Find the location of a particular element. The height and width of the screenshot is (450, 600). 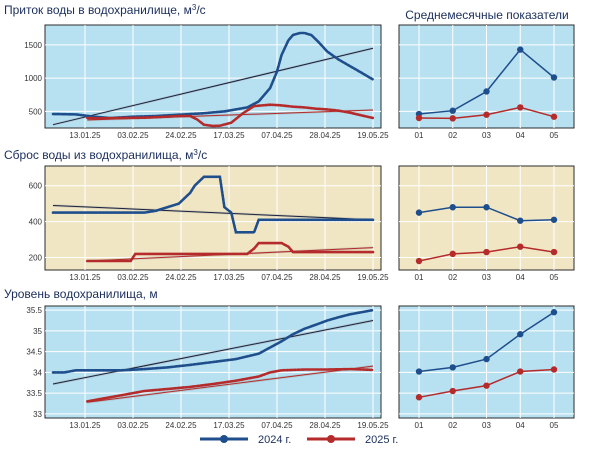

chart-title-inflow: Приток воды в водохранилище, м3/с is located at coordinates (105, 10).